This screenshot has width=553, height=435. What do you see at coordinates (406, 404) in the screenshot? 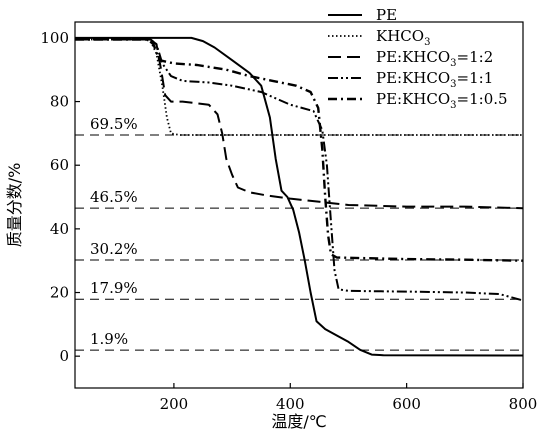
I see `x-tick-label-2: 600` at bounding box center [406, 404].